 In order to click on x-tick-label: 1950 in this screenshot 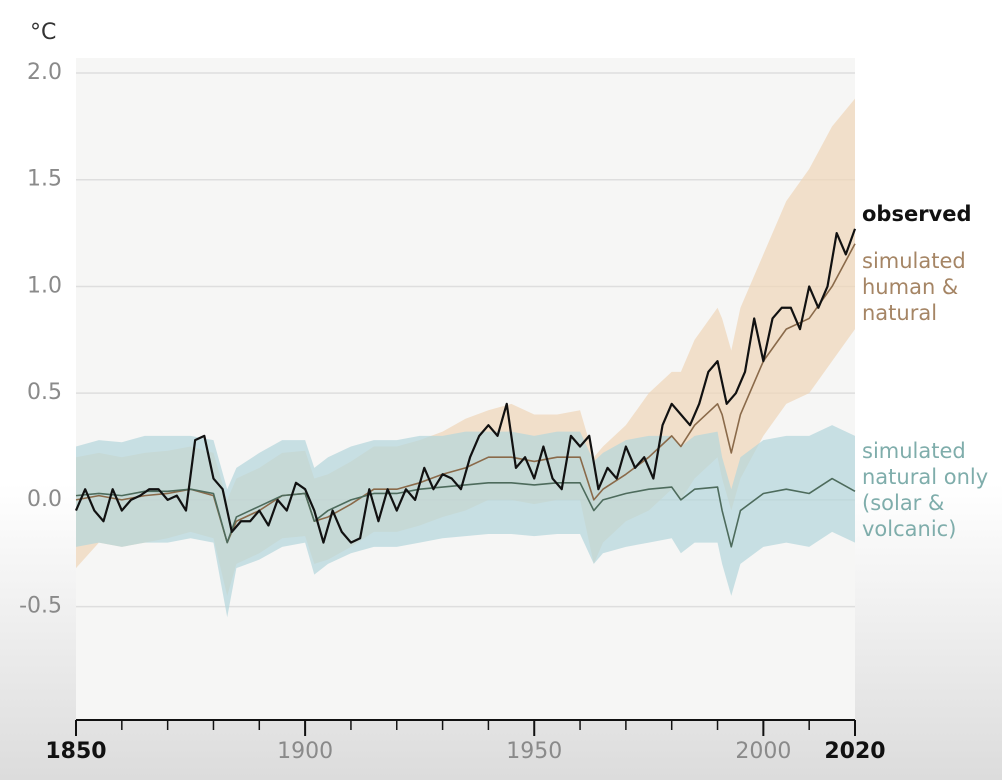, I will do `click(534, 751)`.